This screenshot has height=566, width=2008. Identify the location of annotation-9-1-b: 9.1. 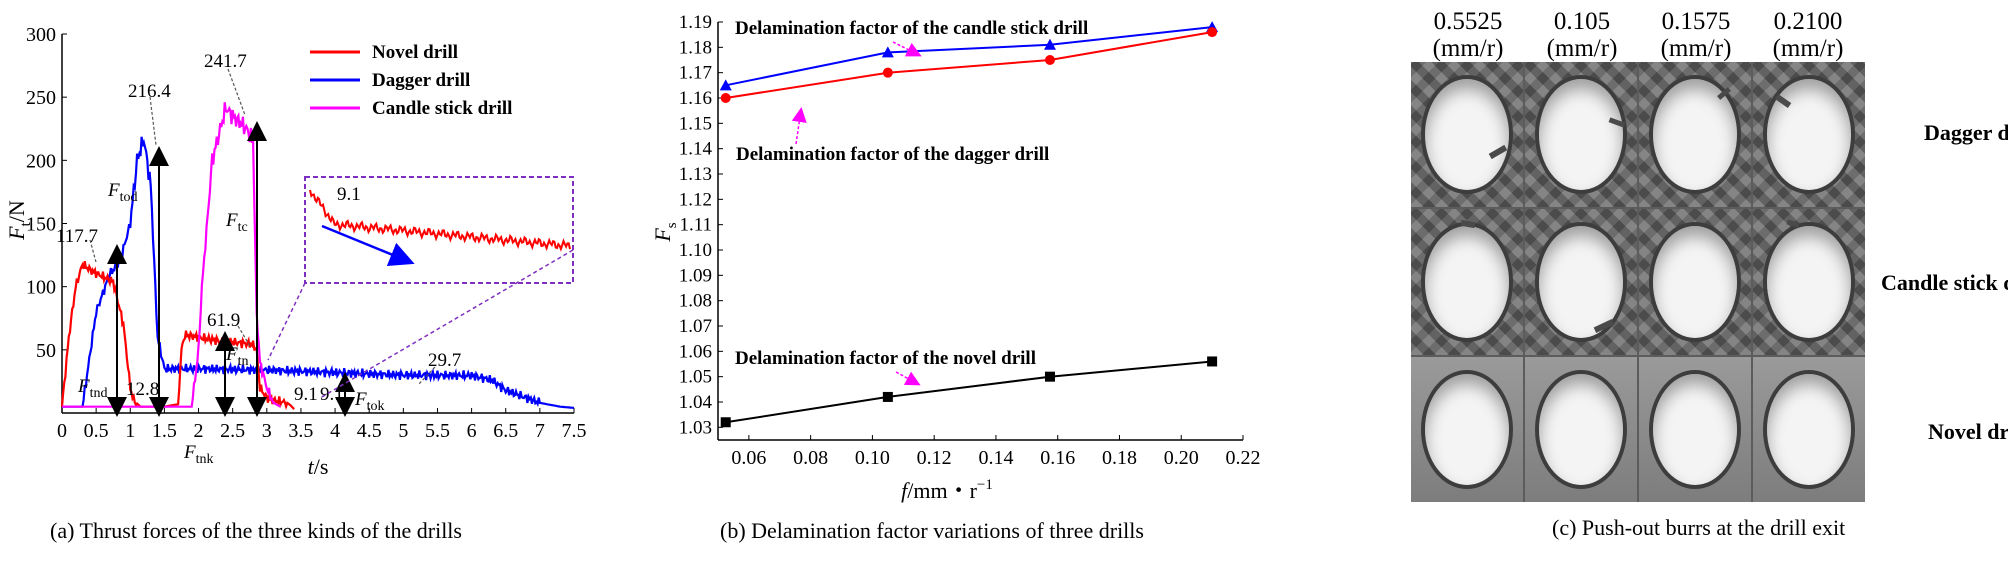
(332, 394).